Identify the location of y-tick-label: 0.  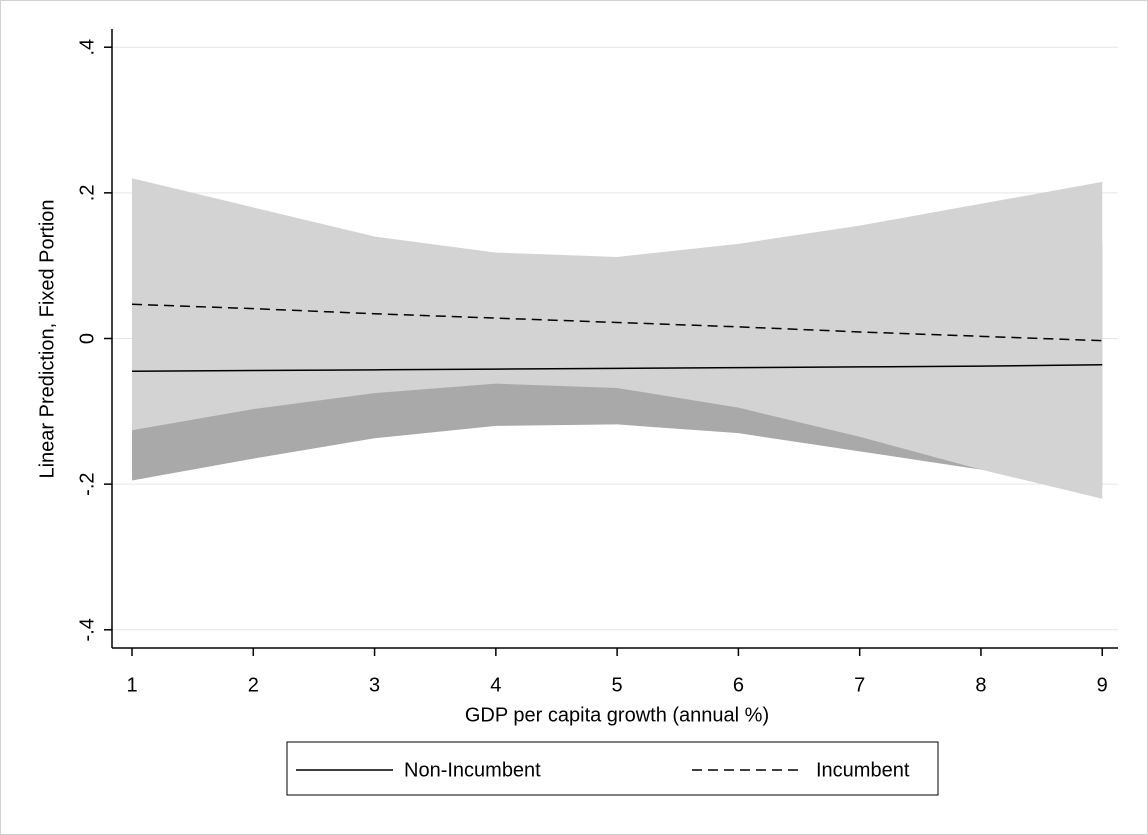
(87, 338).